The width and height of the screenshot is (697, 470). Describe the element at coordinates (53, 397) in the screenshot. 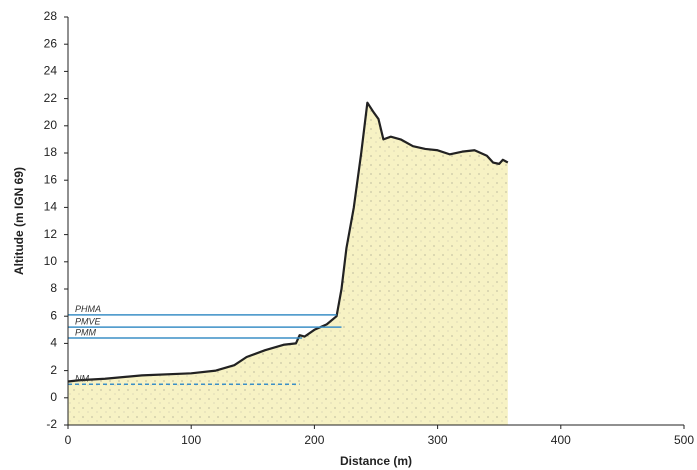

I see `y-tick-label: 0` at that location.